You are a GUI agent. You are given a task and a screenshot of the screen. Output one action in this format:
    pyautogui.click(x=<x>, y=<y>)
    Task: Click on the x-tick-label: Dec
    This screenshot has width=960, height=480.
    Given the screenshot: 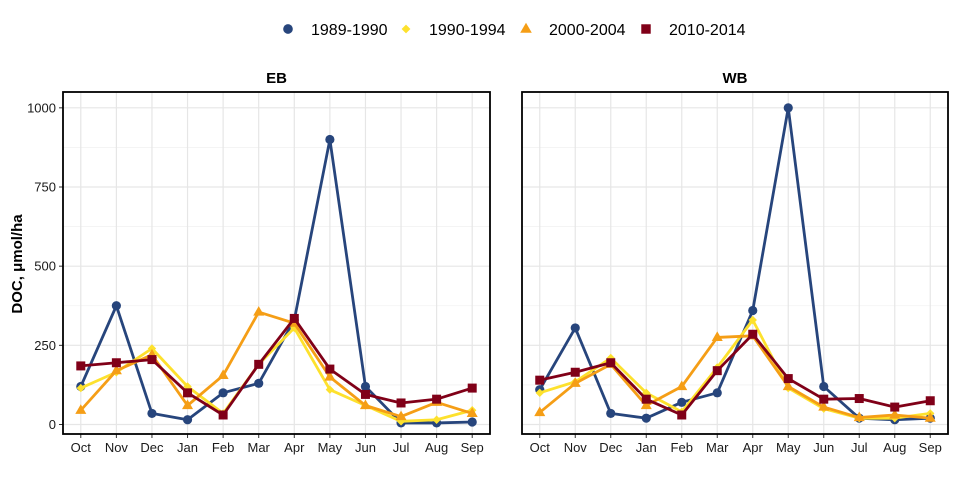 What is the action you would take?
    pyautogui.click(x=152, y=447)
    